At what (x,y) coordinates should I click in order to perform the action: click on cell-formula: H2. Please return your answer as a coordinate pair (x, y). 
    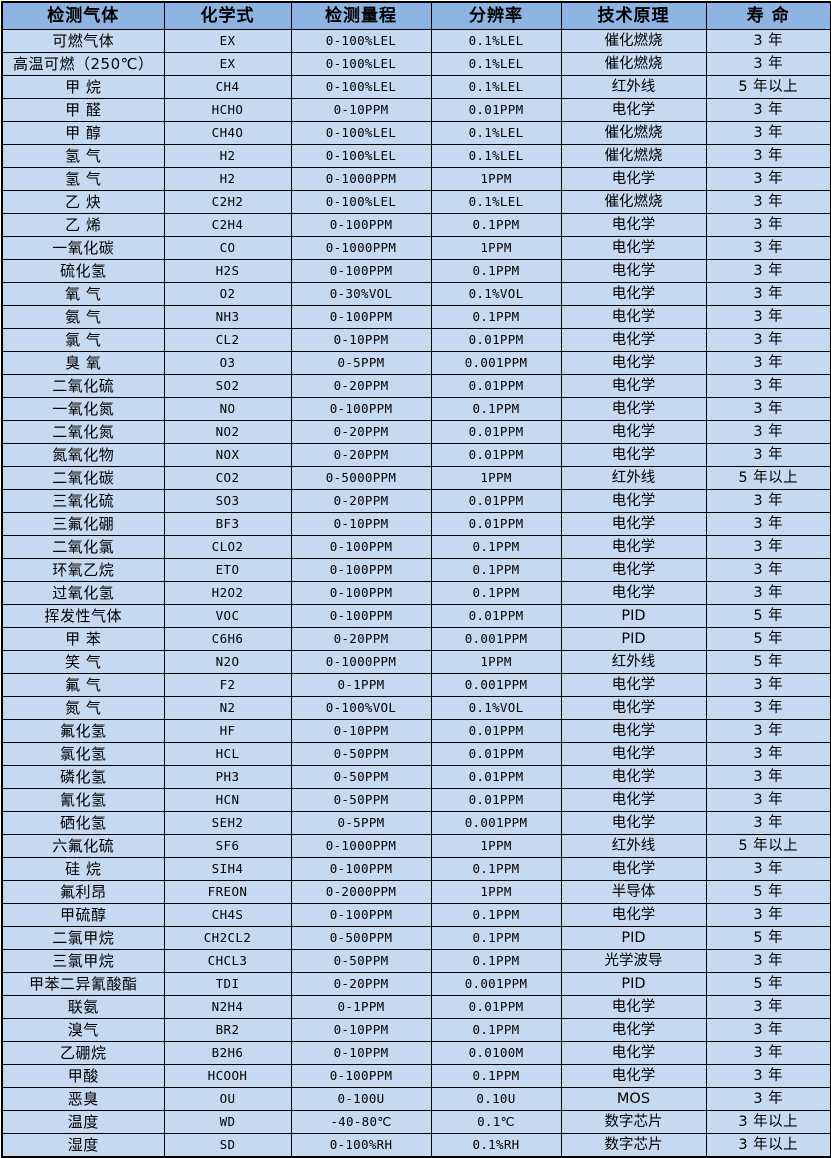
    Looking at the image, I should click on (227, 179).